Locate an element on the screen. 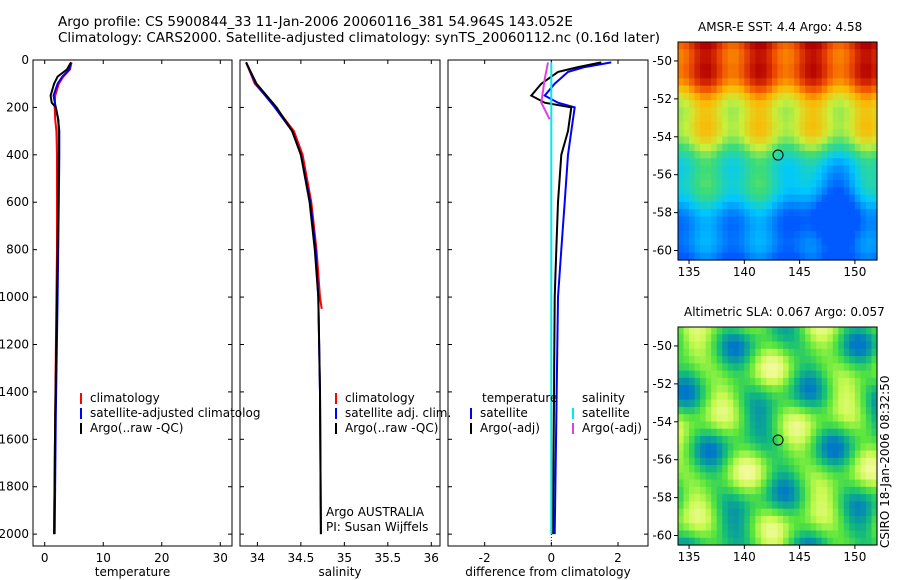 This screenshot has height=580, width=900. temperature-ytick-label: 1400 is located at coordinates (14, 392).